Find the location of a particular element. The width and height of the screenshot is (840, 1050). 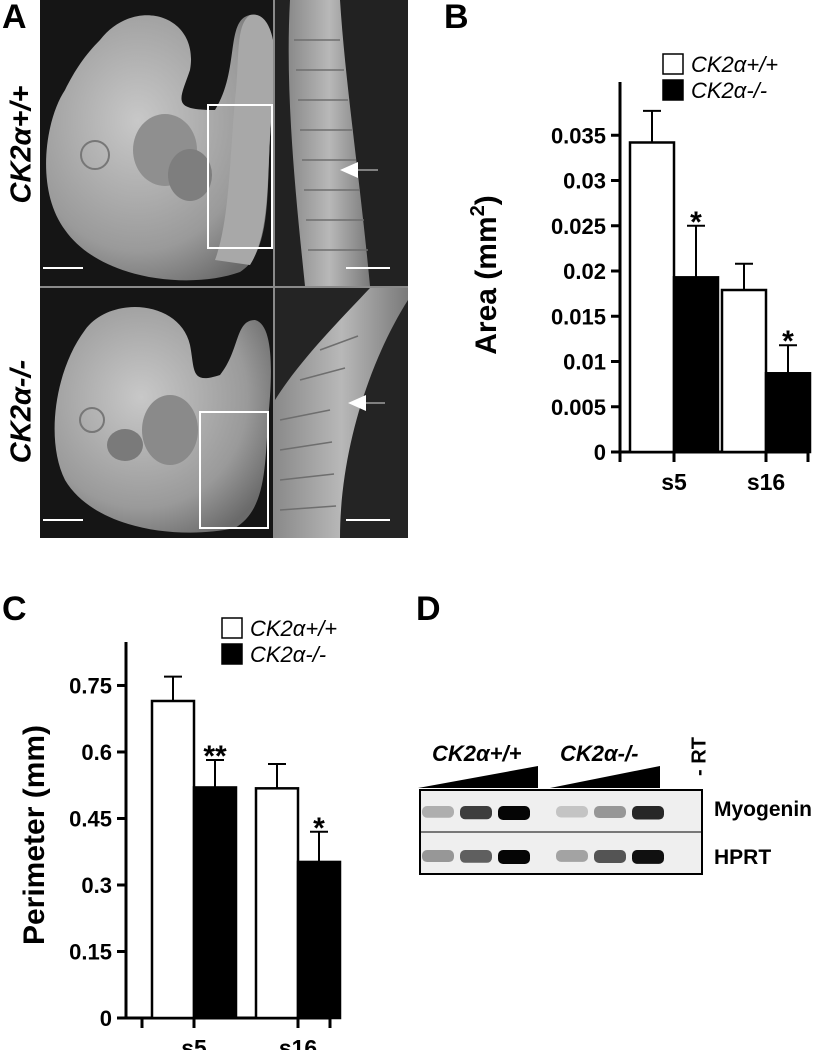

rt-pcr-gel is located at coordinates (560, 820).